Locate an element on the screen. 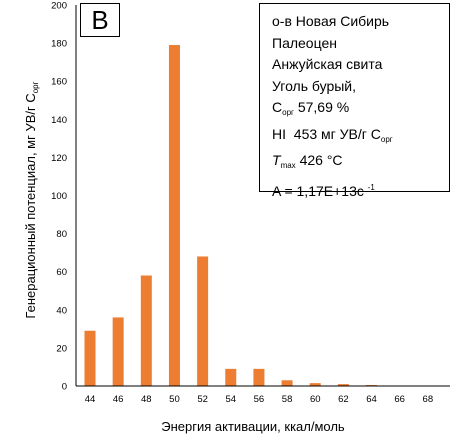 This screenshot has height=437, width=454. y-tick-label: 40 is located at coordinates (61, 310).